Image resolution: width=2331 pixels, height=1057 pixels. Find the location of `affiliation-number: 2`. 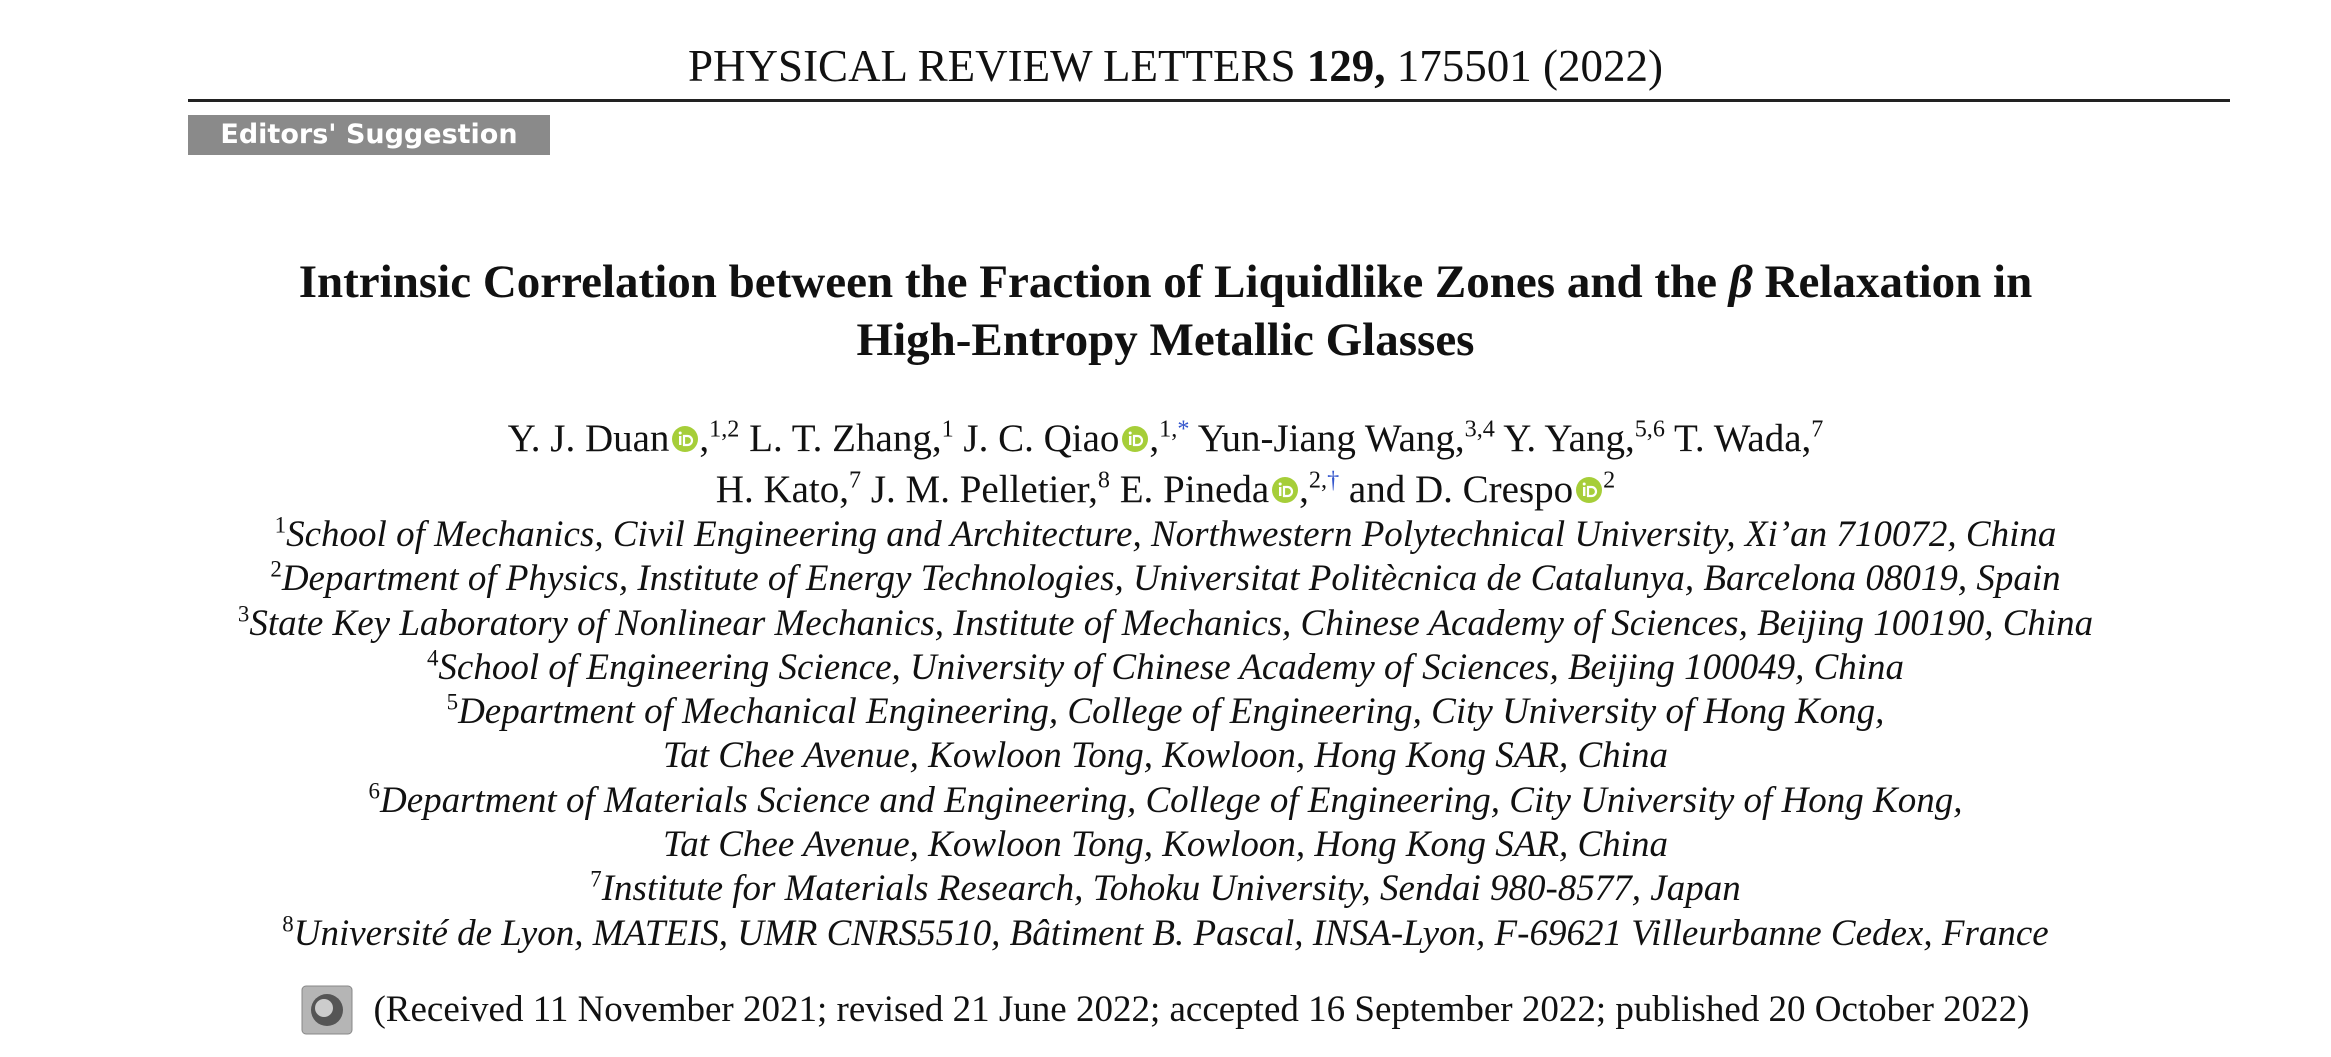

affiliation-number: 2 is located at coordinates (1609, 480).